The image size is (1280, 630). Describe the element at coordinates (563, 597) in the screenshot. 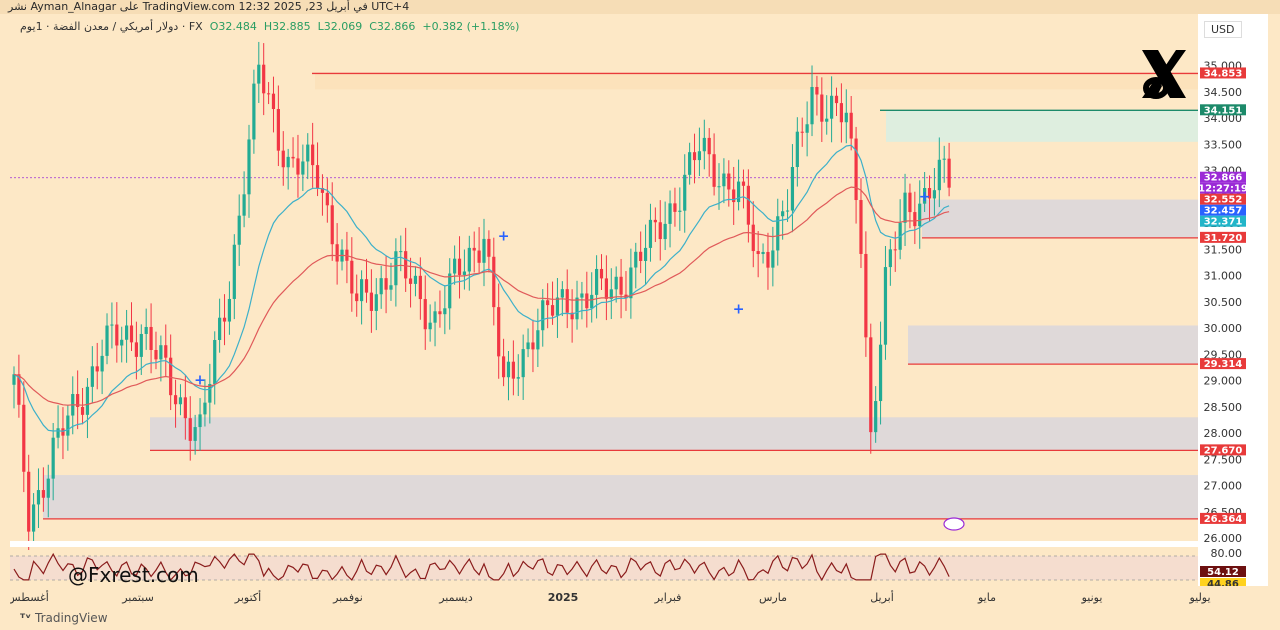

I see `x-tick-label: 2025` at that location.